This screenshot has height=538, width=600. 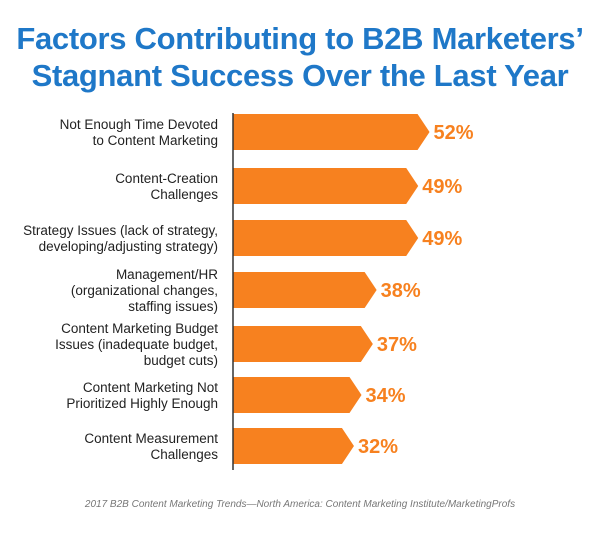 I want to click on value-label-7: 32%, so click(x=378, y=447).